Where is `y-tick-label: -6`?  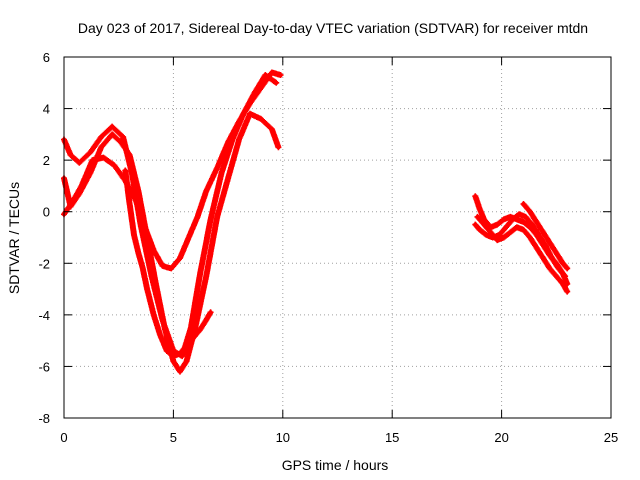 y-tick-label: -6 is located at coordinates (44, 366).